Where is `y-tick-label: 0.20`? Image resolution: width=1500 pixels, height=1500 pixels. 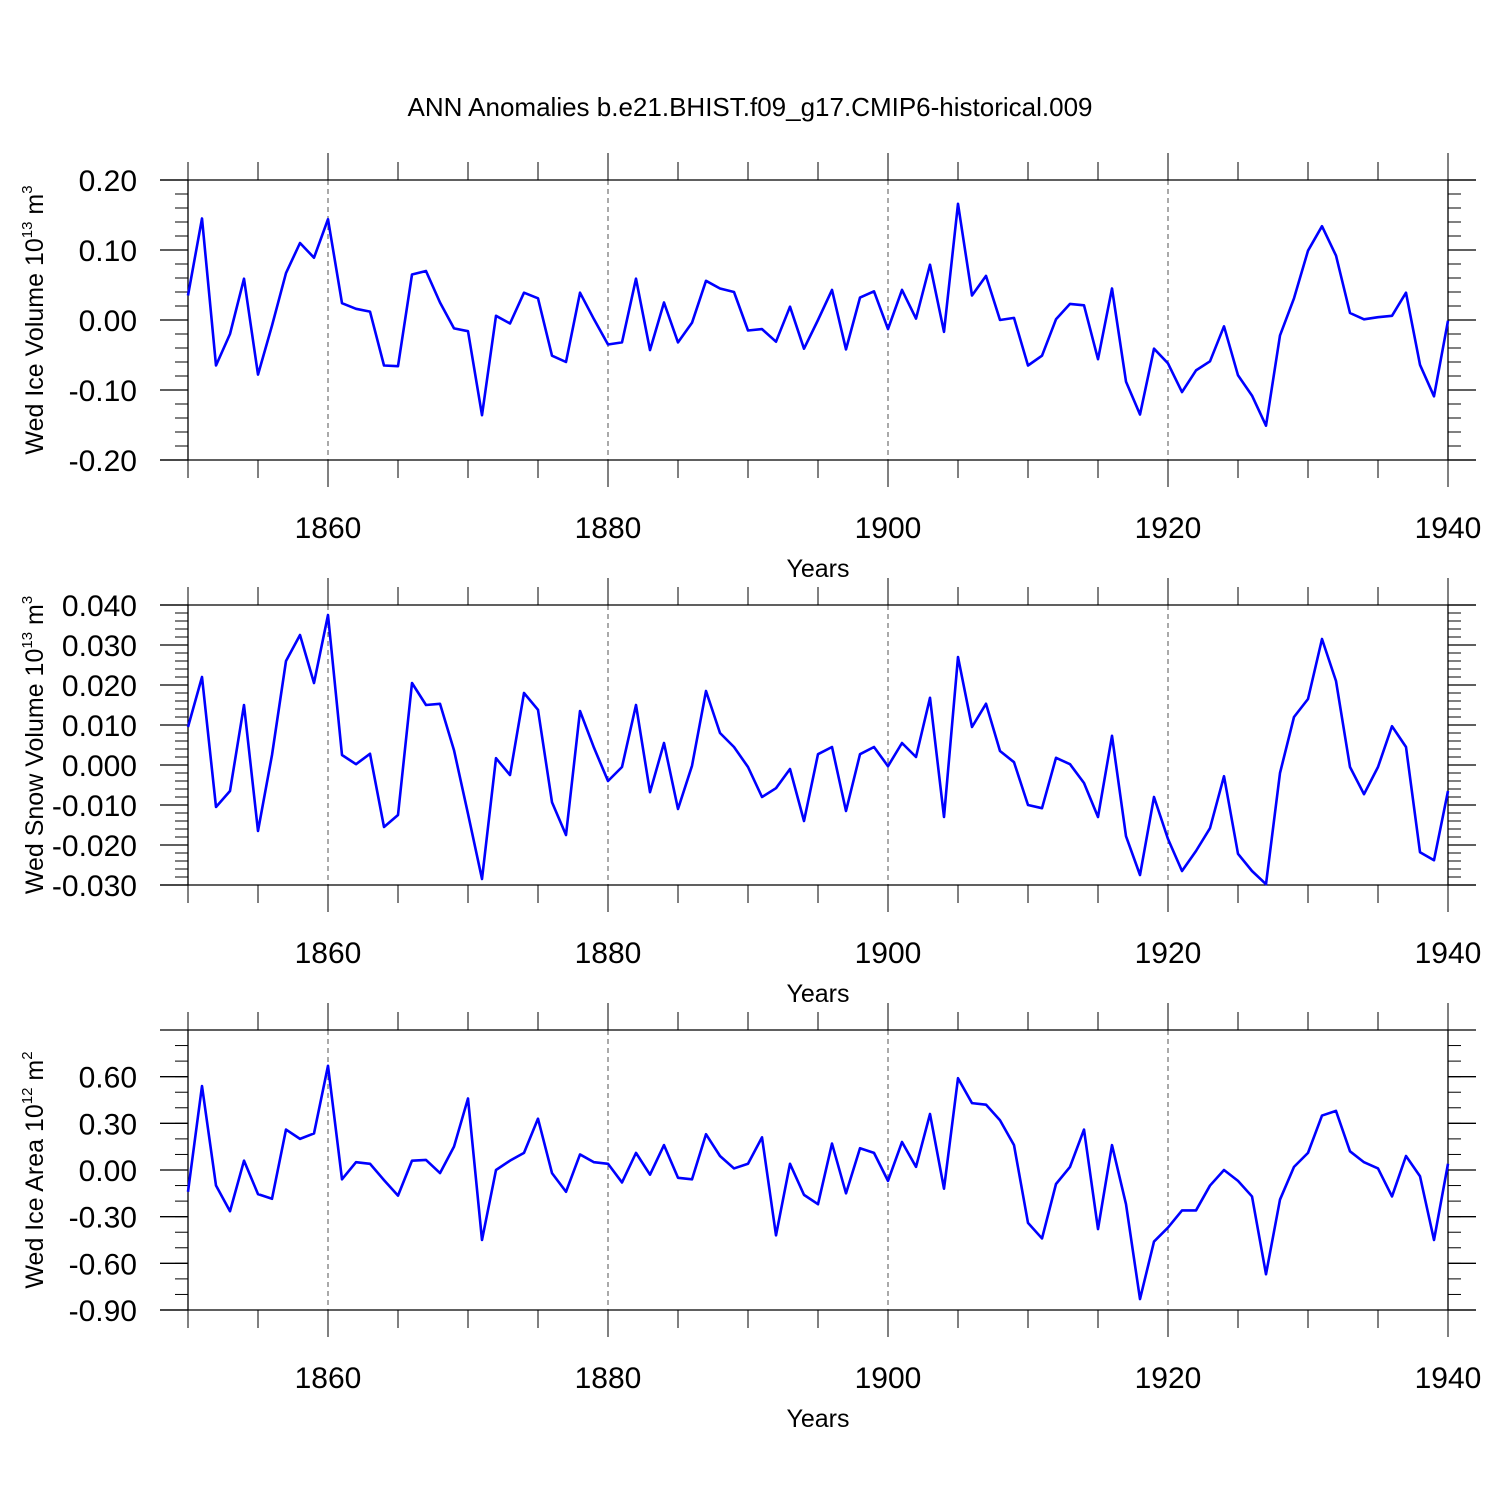 y-tick-label: 0.20 is located at coordinates (108, 181).